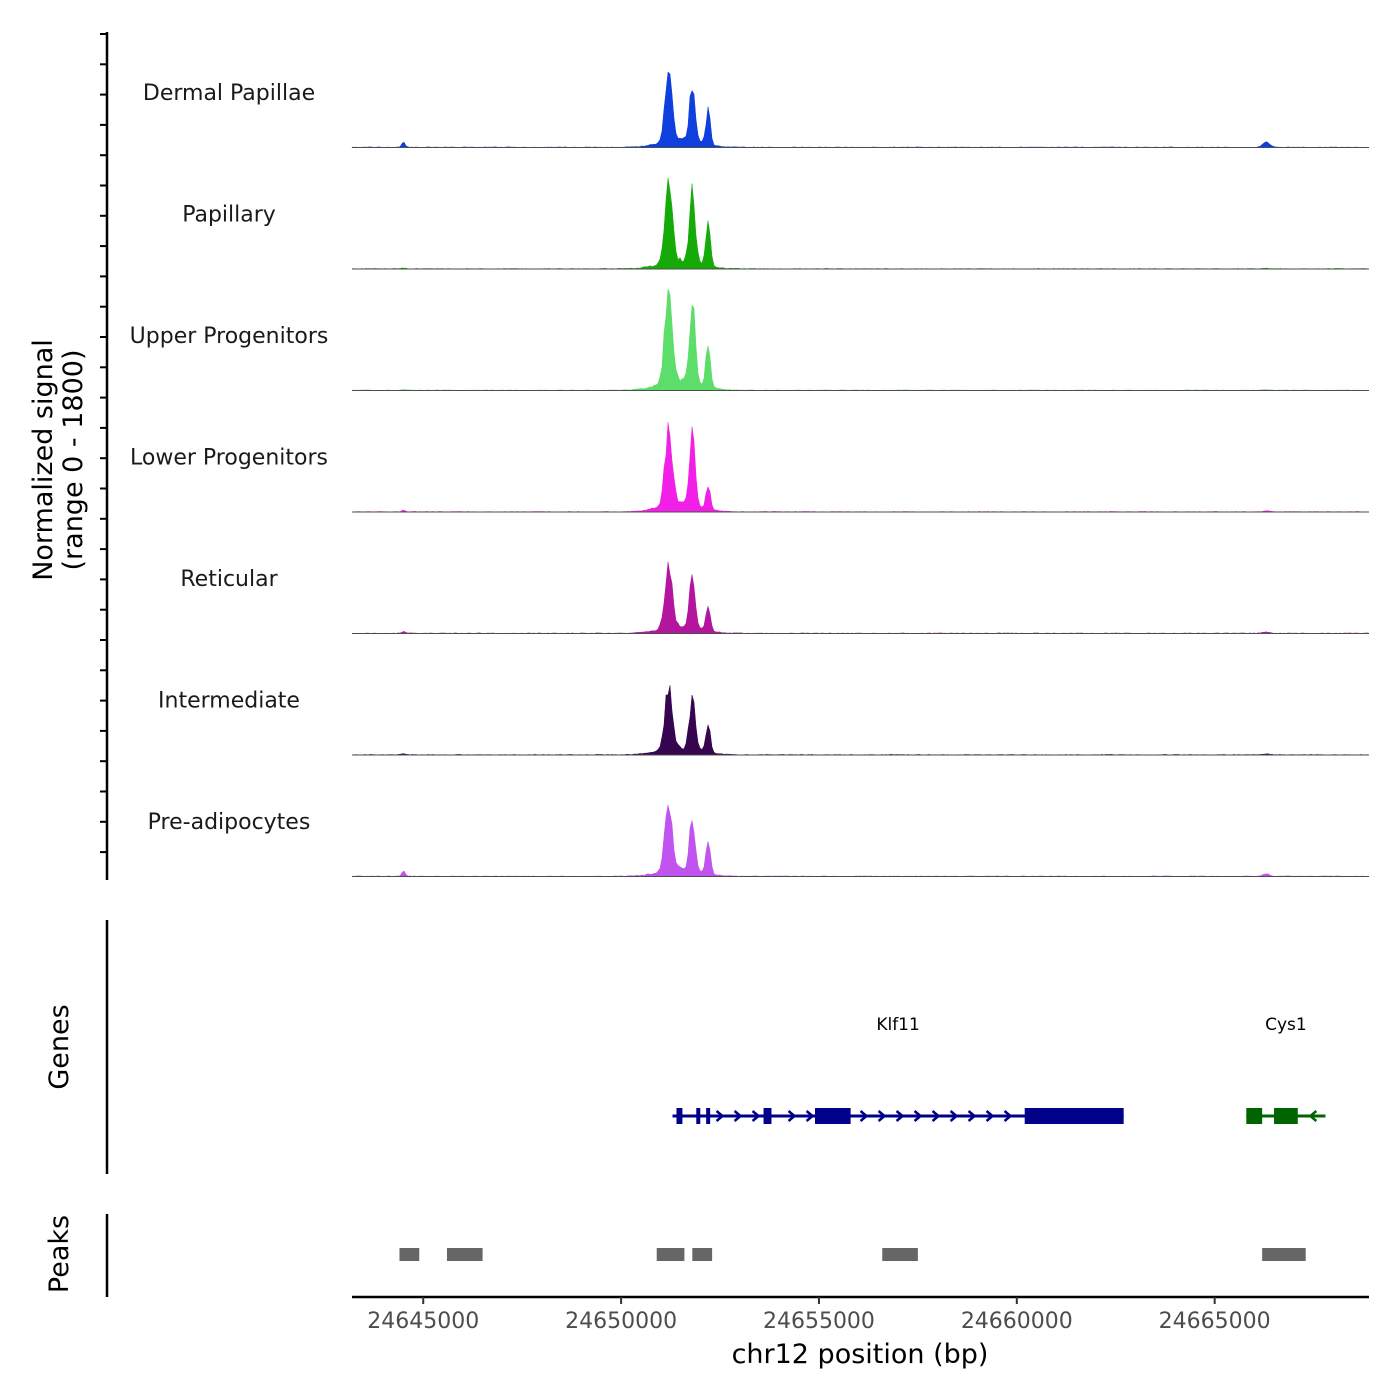 Image resolution: width=1400 pixels, height=1400 pixels. I want to click on track-label: Intermediate, so click(229, 701).